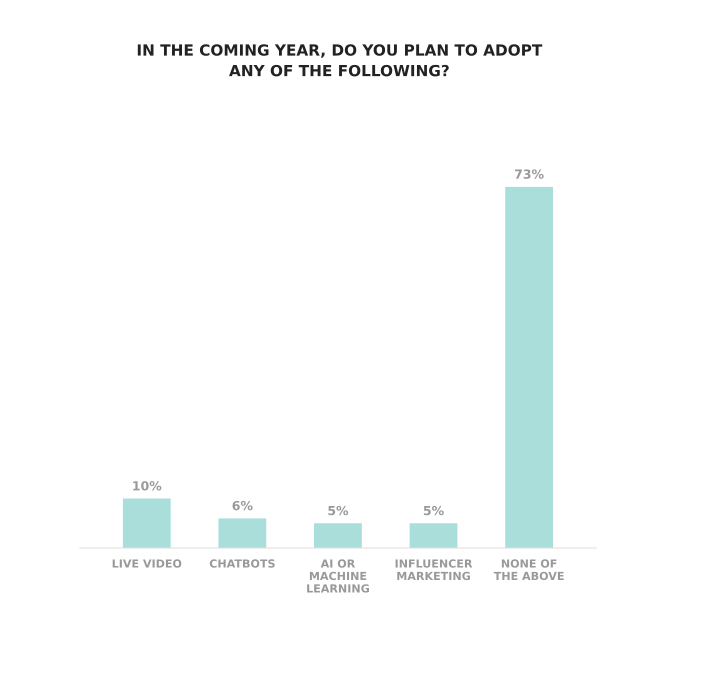  I want to click on x-tick-label: CHATBOTS, so click(242, 563).